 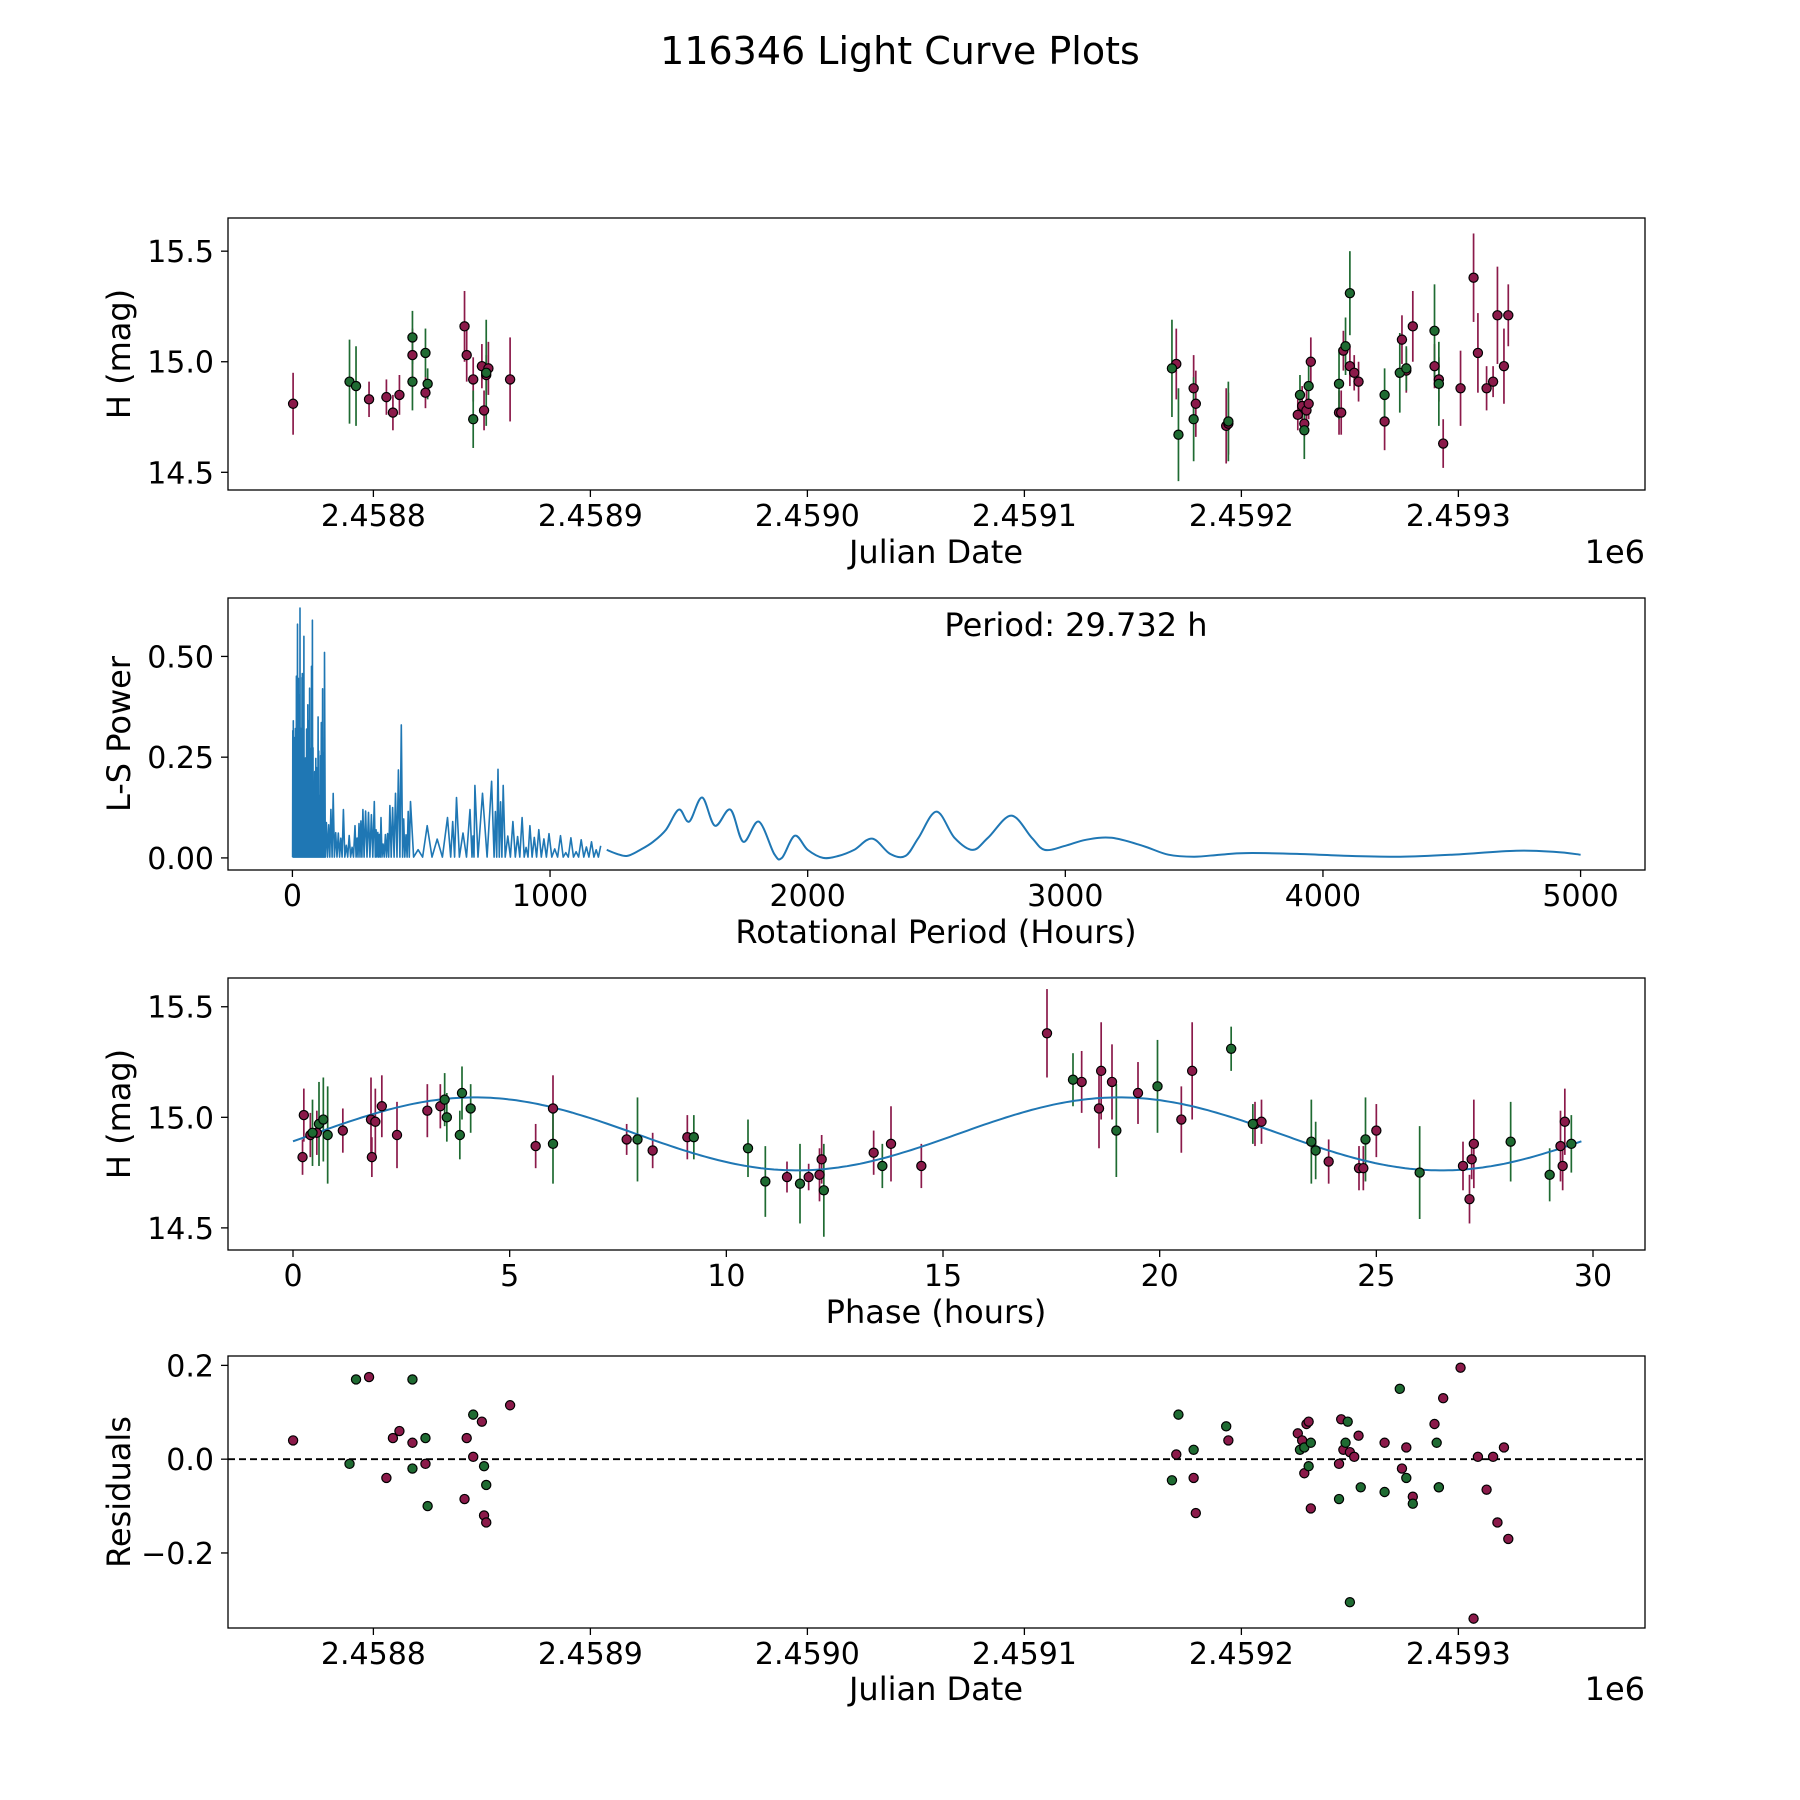 I want to click on residuals-xtick-label: 2.4593, so click(x=1458, y=1654).